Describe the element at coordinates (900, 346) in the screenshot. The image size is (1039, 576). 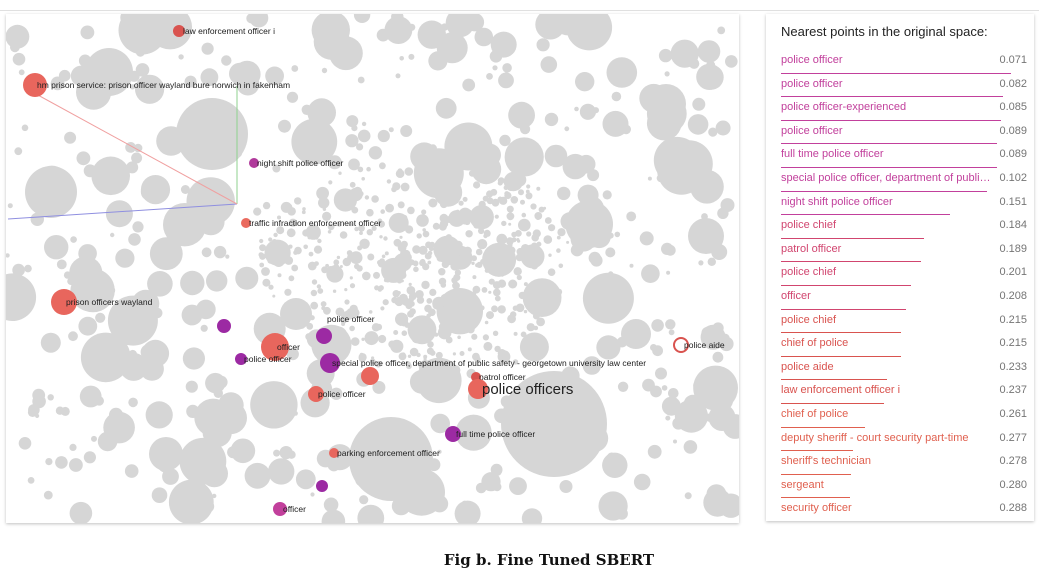
I see `neighbor-item: chief of police 0.215` at that location.